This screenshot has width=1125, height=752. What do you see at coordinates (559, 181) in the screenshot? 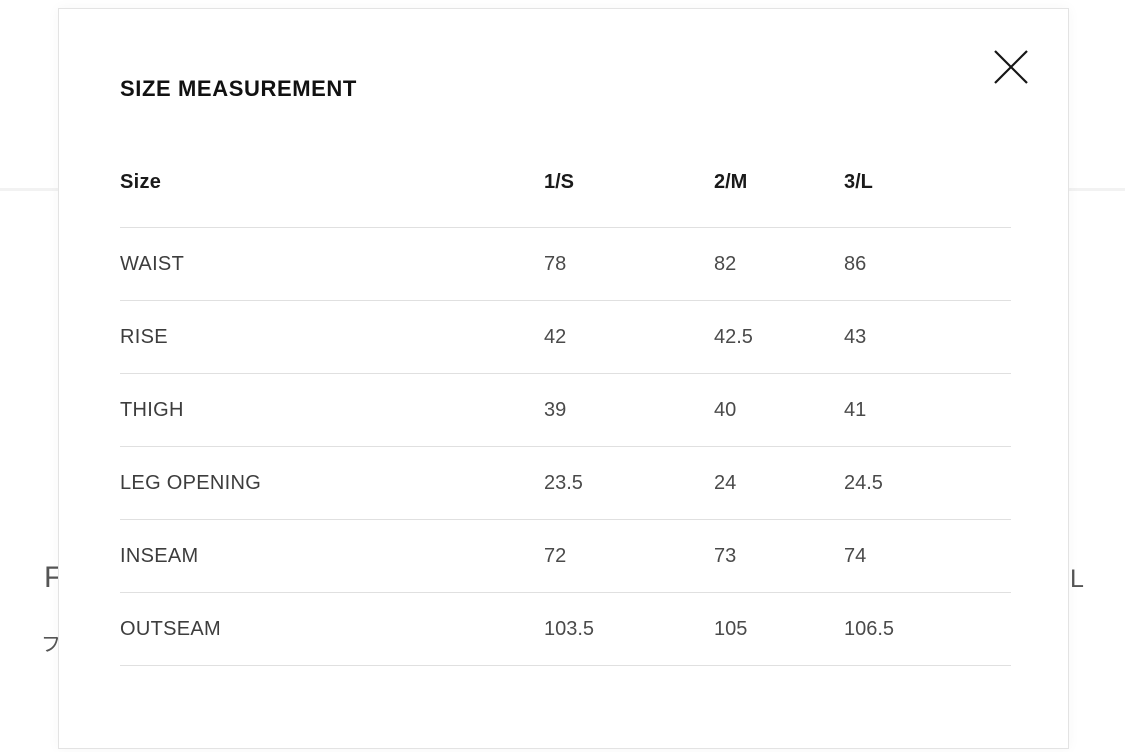
I see `column-header-1s: 1/S` at bounding box center [559, 181].